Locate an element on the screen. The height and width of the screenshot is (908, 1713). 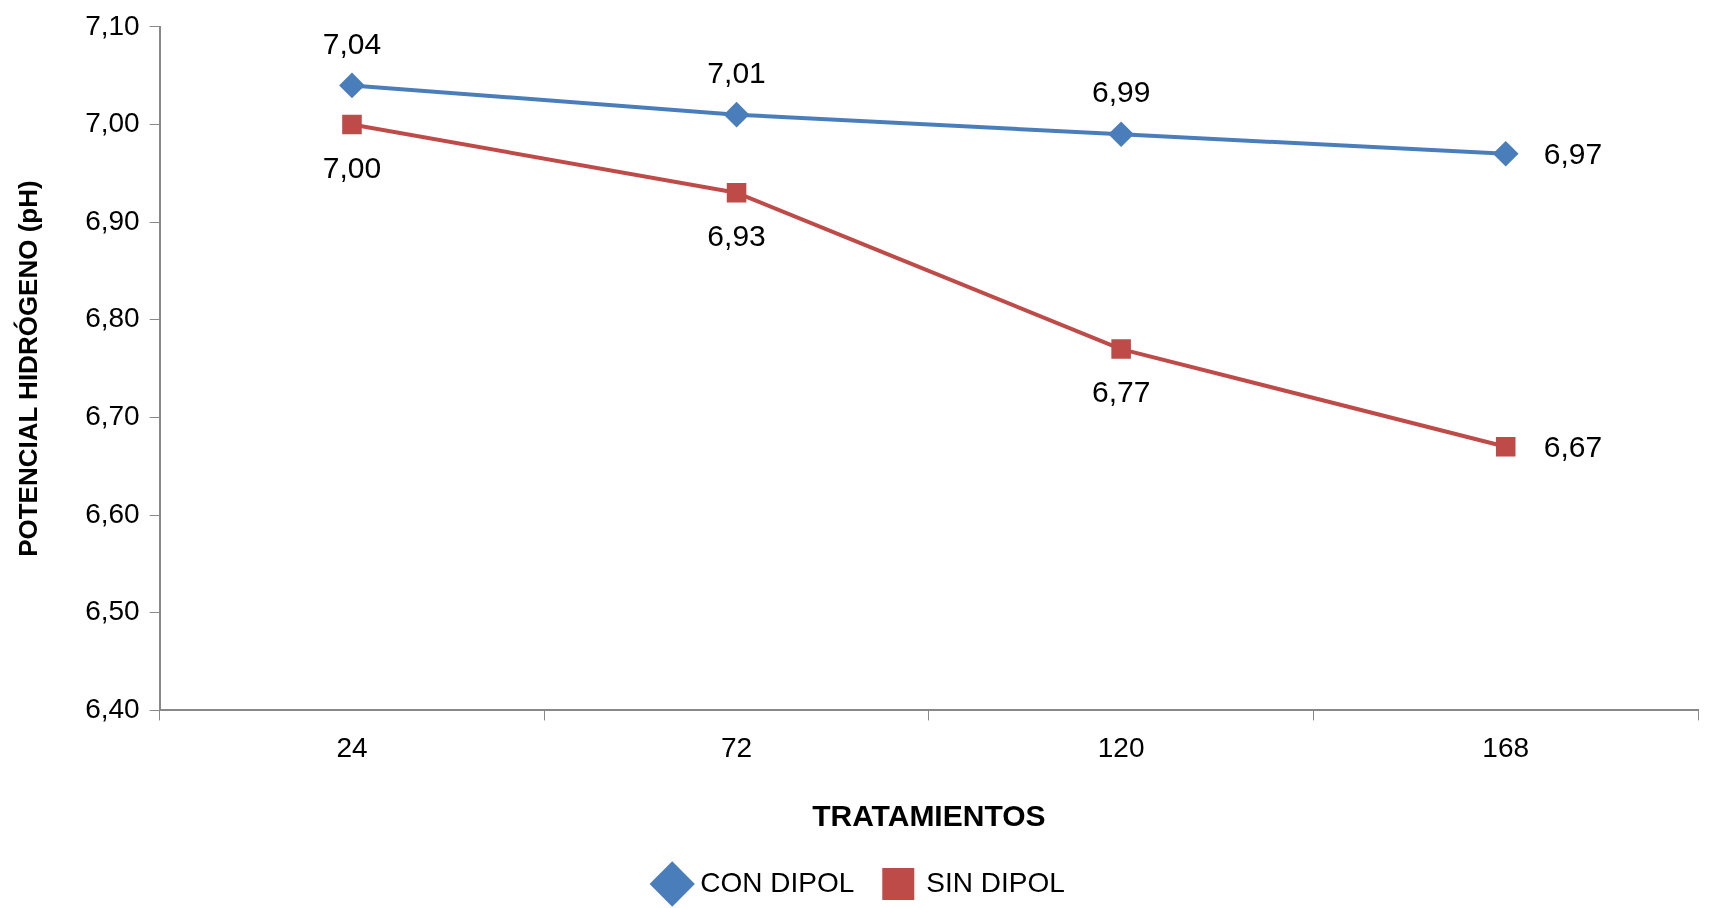
y-tick-label: 7,00 is located at coordinates (112, 123).